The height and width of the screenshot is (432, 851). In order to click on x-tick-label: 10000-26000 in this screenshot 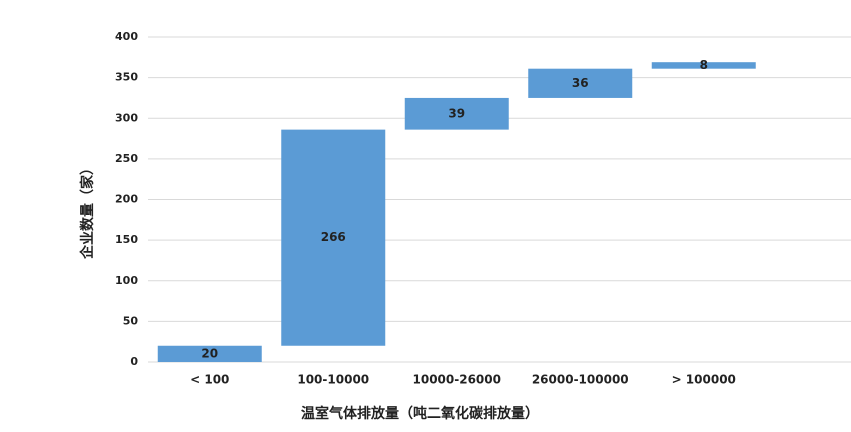, I will do `click(457, 380)`.